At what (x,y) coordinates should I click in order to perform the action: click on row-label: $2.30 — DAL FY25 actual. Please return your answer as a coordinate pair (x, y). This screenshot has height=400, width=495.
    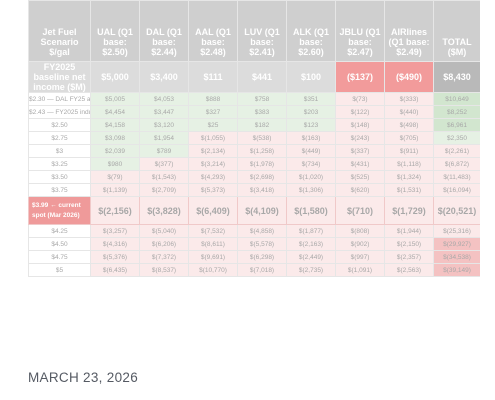
    Looking at the image, I should click on (59, 99).